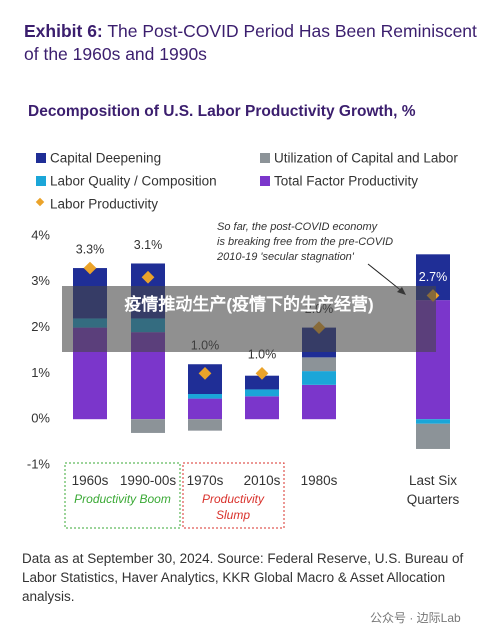  Describe the element at coordinates (40, 202) in the screenshot. I see `legend-marker` at that location.